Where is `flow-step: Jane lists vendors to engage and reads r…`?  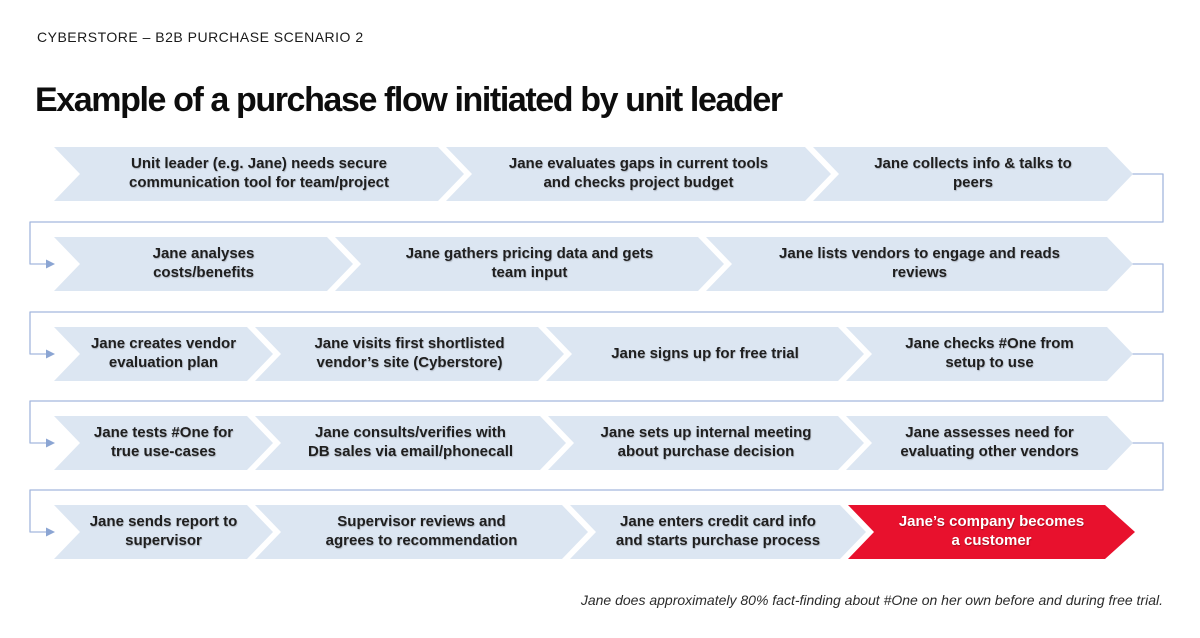 flow-step: Jane lists vendors to engage and reads r… is located at coordinates (919, 264).